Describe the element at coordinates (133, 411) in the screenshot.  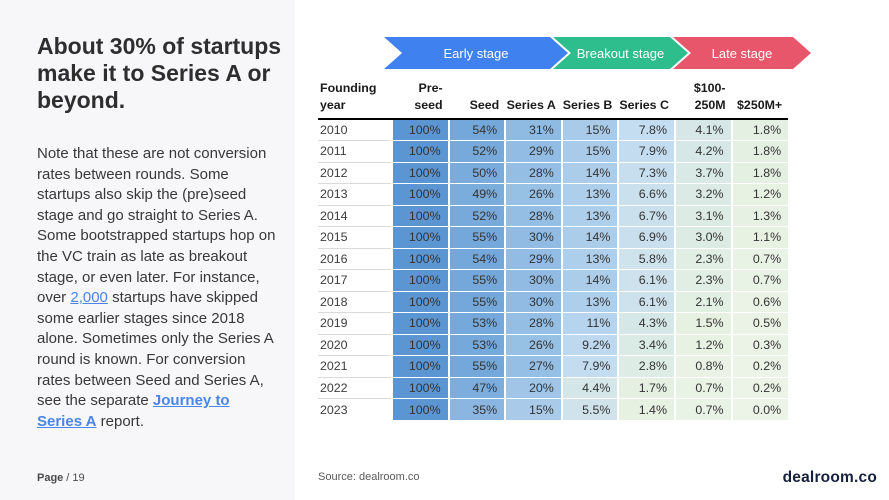
I see `link-journey-to-series-a: Journey to Series A` at that location.